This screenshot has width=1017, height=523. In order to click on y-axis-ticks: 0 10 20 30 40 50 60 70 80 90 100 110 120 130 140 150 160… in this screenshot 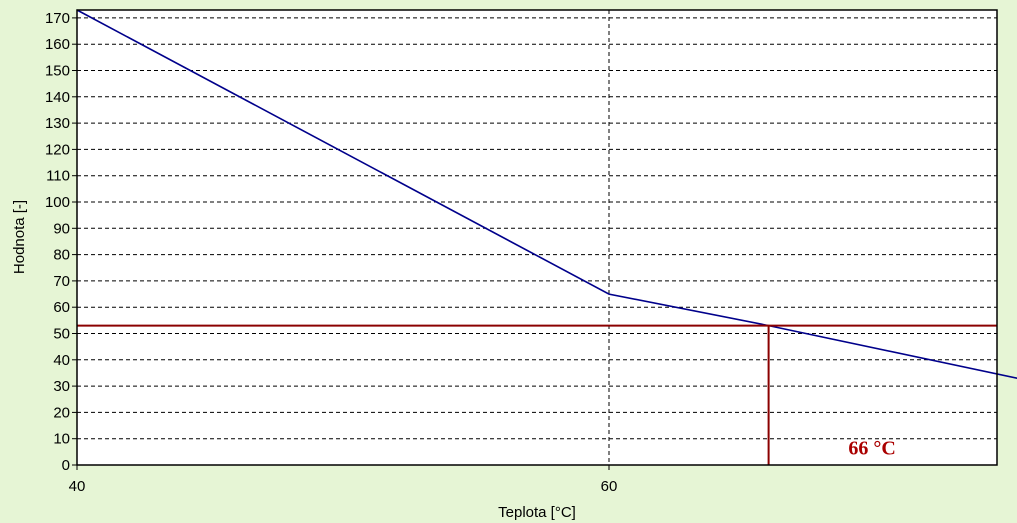, I will do `click(61, 242)`.